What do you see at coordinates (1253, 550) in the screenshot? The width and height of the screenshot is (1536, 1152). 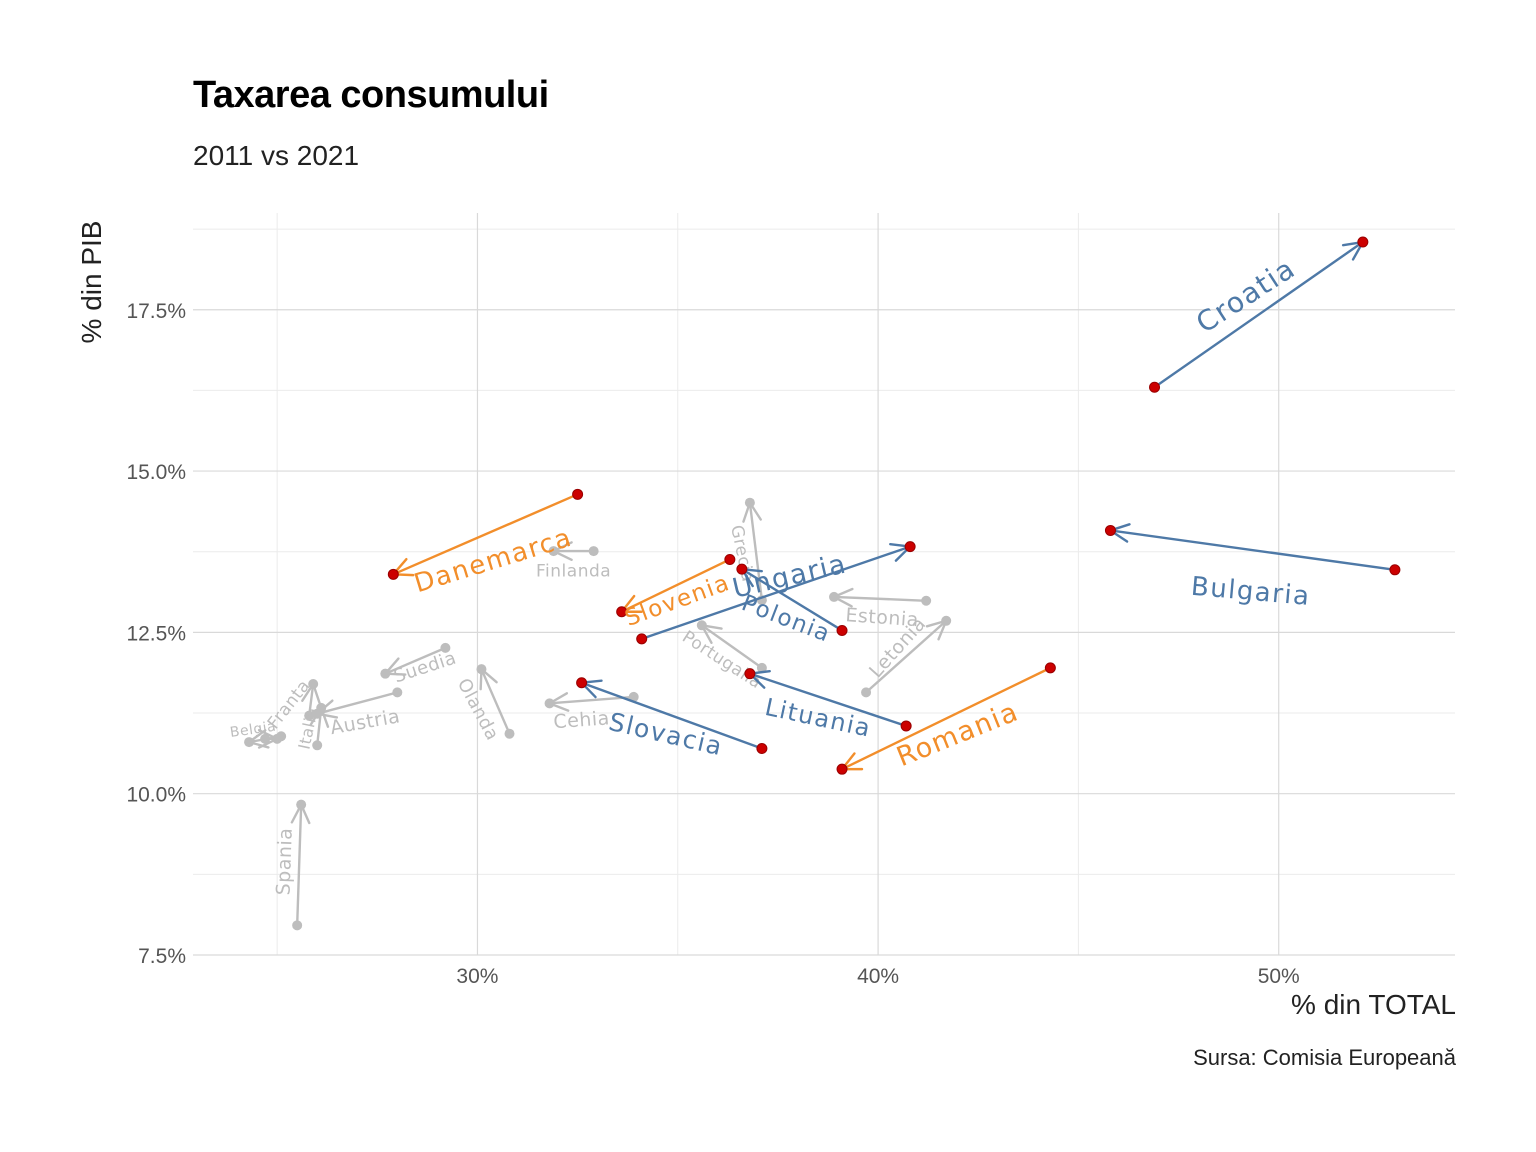 I see `arrow-line-bulgaria` at bounding box center [1253, 550].